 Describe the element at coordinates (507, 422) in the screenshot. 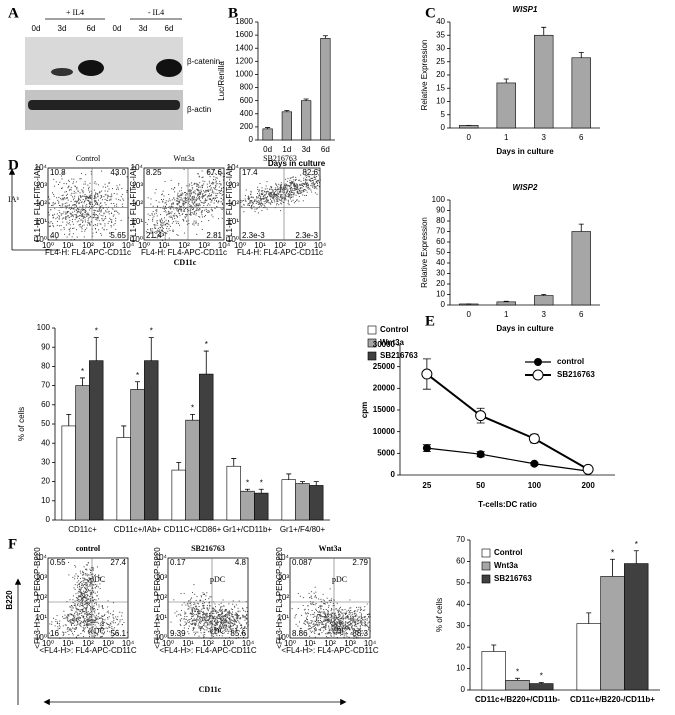

I see `series-line` at that location.